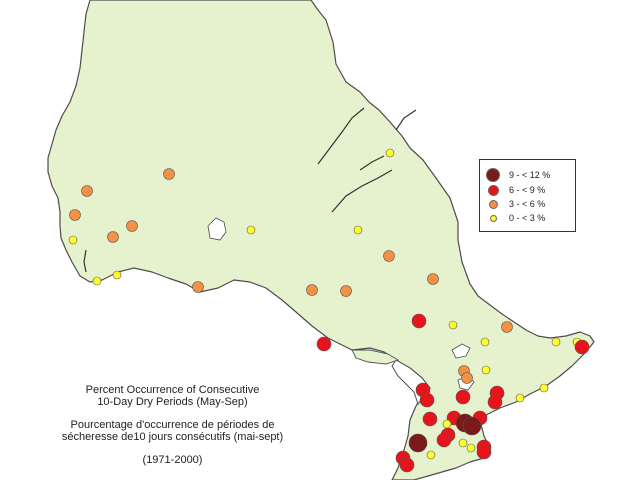 The width and height of the screenshot is (640, 480). I want to click on manitoulin-island, so click(375, 357).